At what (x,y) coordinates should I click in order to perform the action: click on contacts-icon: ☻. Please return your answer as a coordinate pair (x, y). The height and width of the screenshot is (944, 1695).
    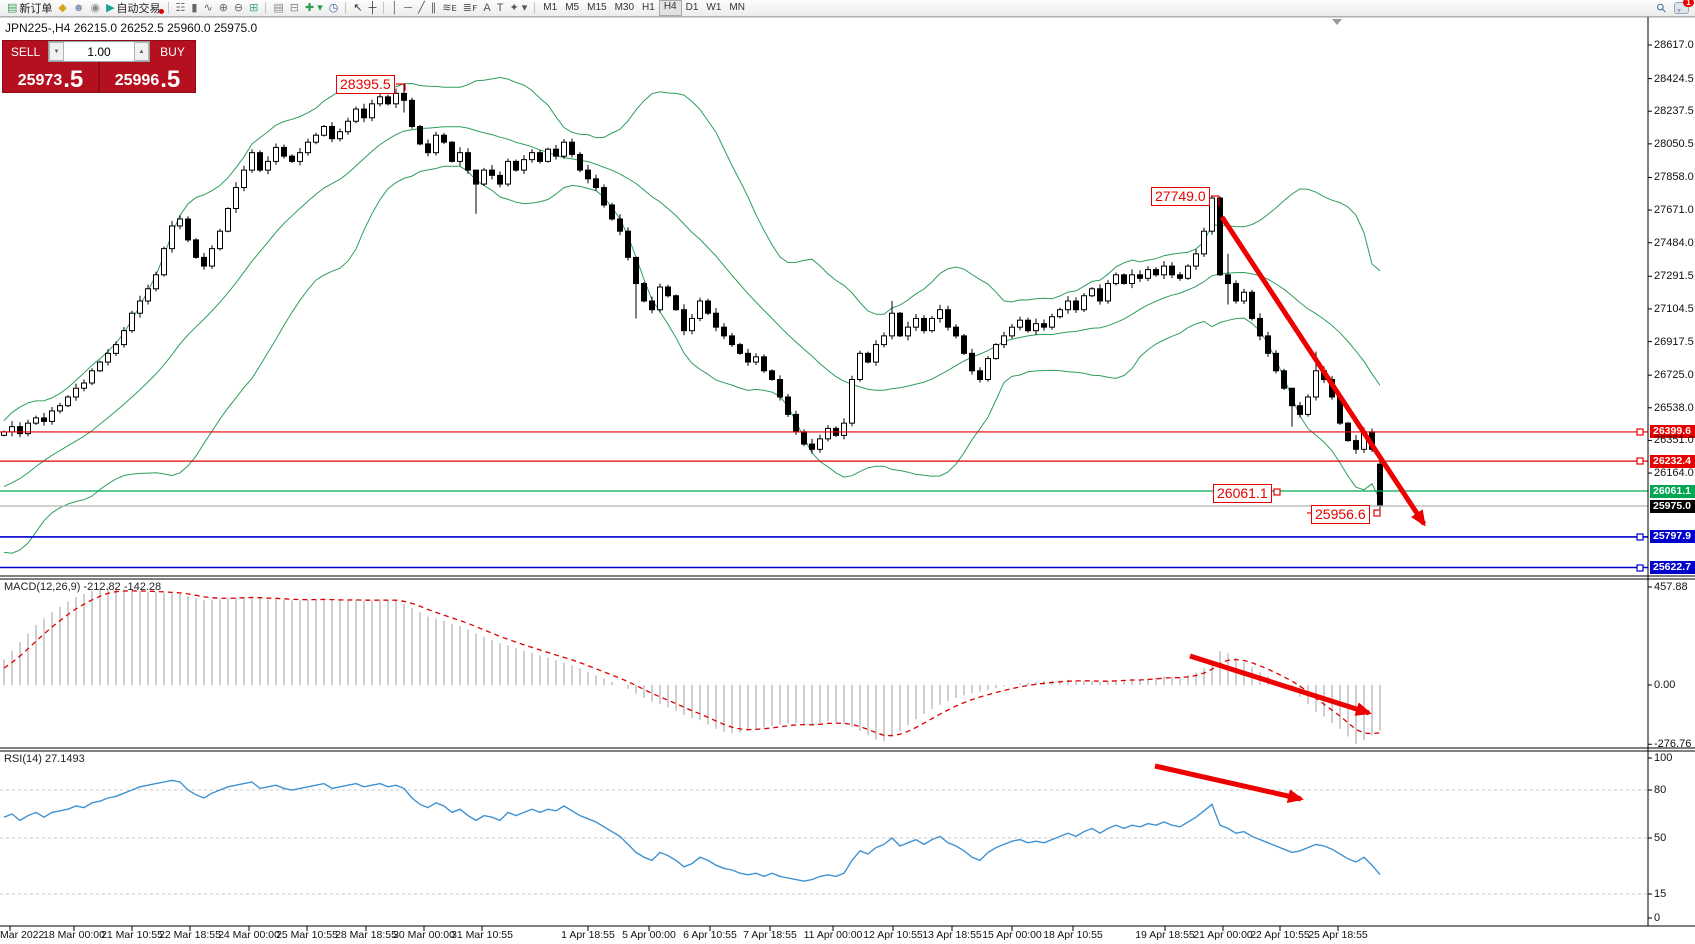
    Looking at the image, I should click on (79, 8).